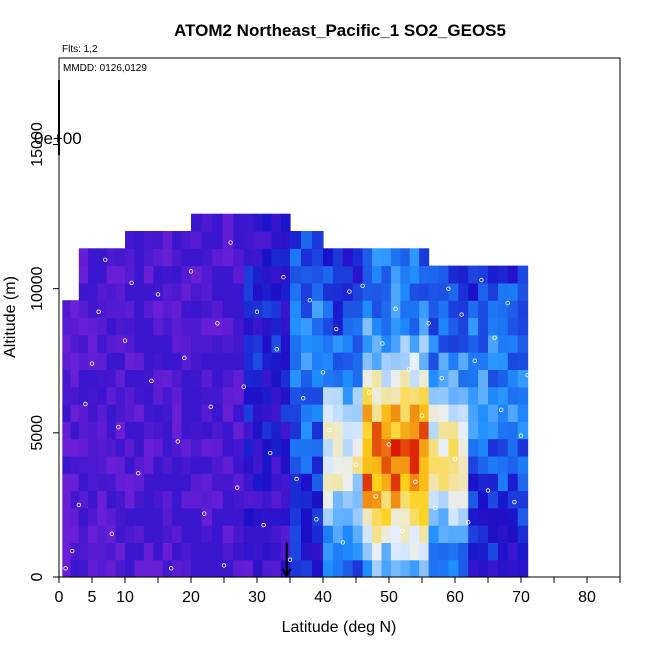 This screenshot has width=650, height=650. What do you see at coordinates (10, 317) in the screenshot?
I see `y-axis-label: Altitude (m)` at bounding box center [10, 317].